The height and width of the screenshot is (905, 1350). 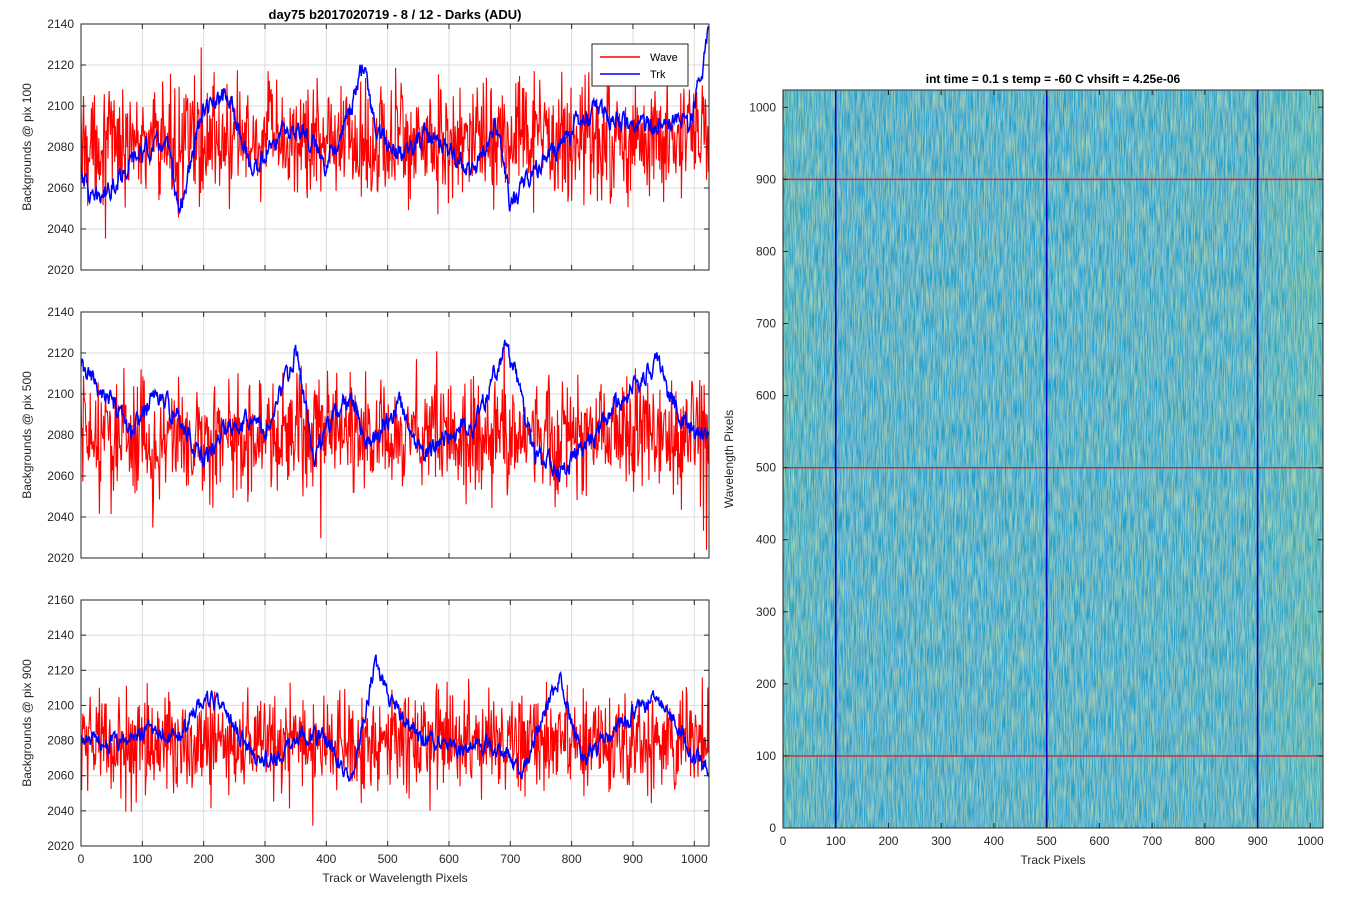 I want to click on y-axis-label: Backgrounds @ pix 100, so click(x=27, y=147).